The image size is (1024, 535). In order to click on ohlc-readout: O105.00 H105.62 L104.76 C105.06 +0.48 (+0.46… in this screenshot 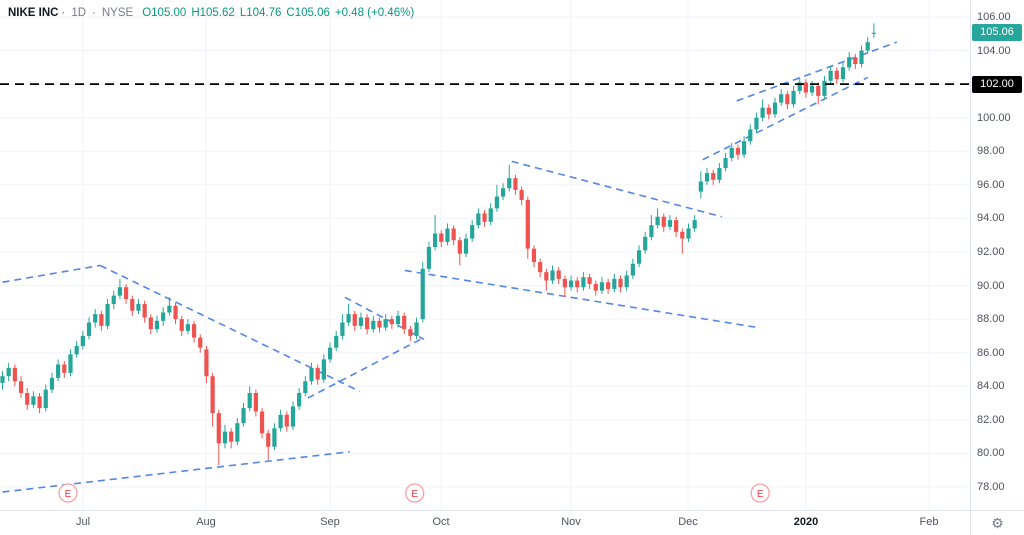, I will do `click(280, 13)`.